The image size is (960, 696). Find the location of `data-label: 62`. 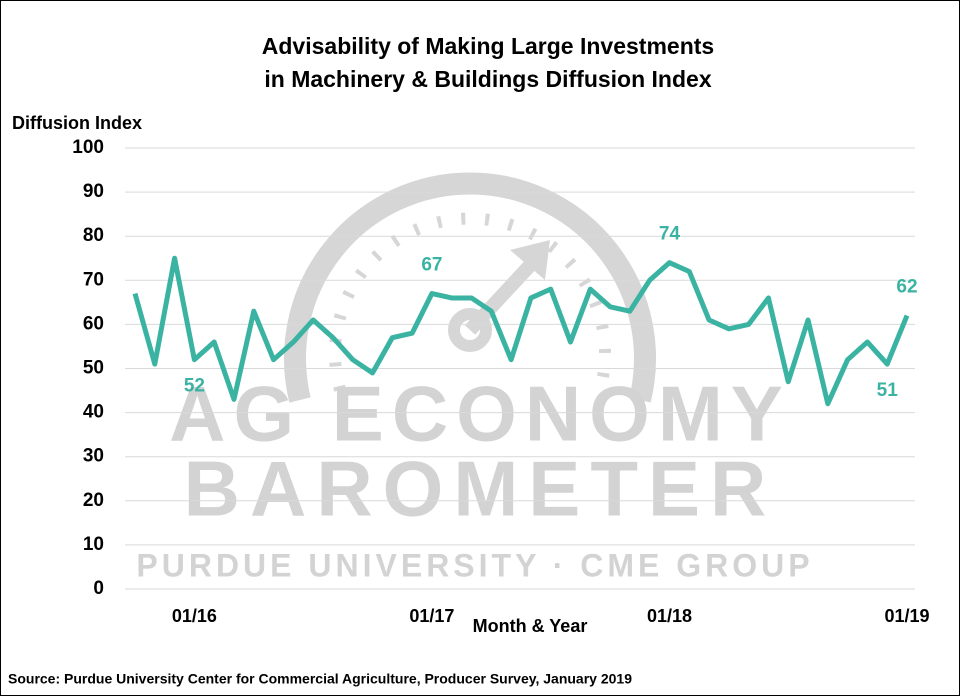

data-label: 62 is located at coordinates (906, 287).